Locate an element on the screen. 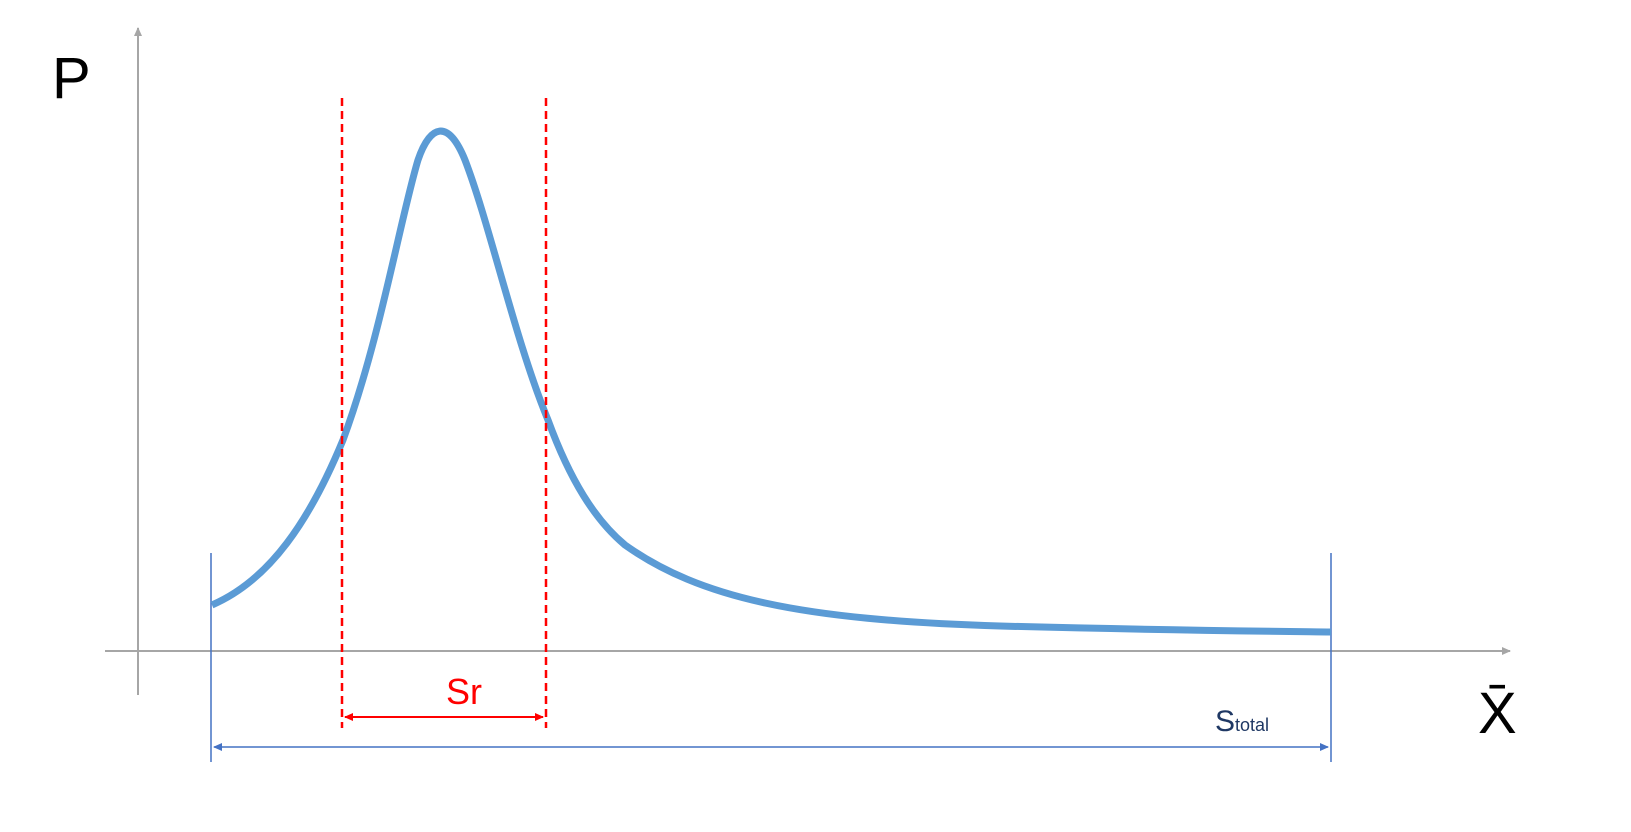 The width and height of the screenshot is (1631, 832). stotal-label-base: S is located at coordinates (1225, 721).